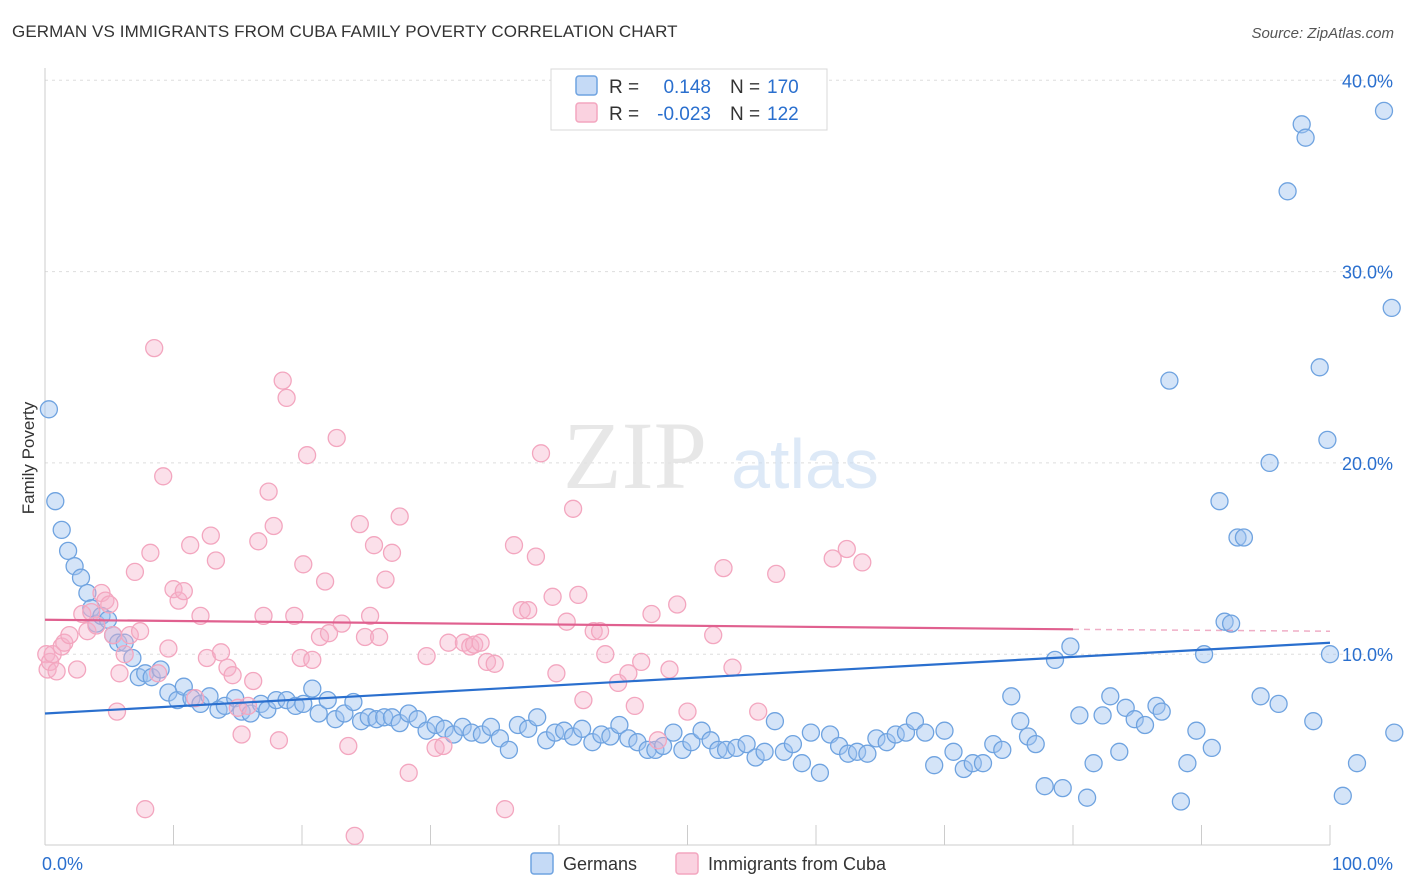 The image size is (1406, 892). Describe the element at coordinates (1322, 33) in the screenshot. I see `source-label: Source: ZipAtlas.com` at that location.